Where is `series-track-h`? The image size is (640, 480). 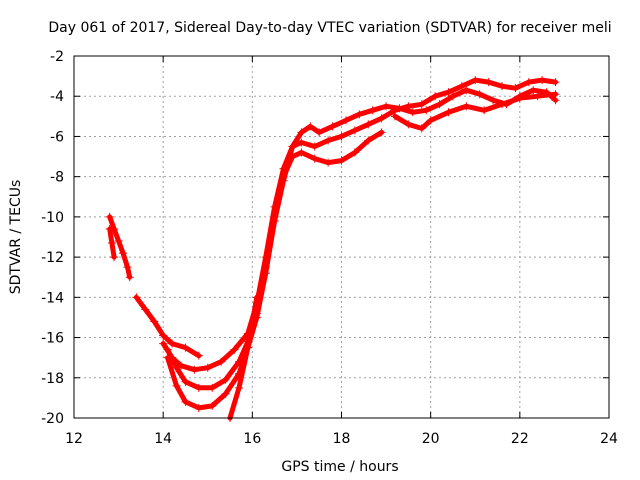 series-track-h is located at coordinates (475, 111).